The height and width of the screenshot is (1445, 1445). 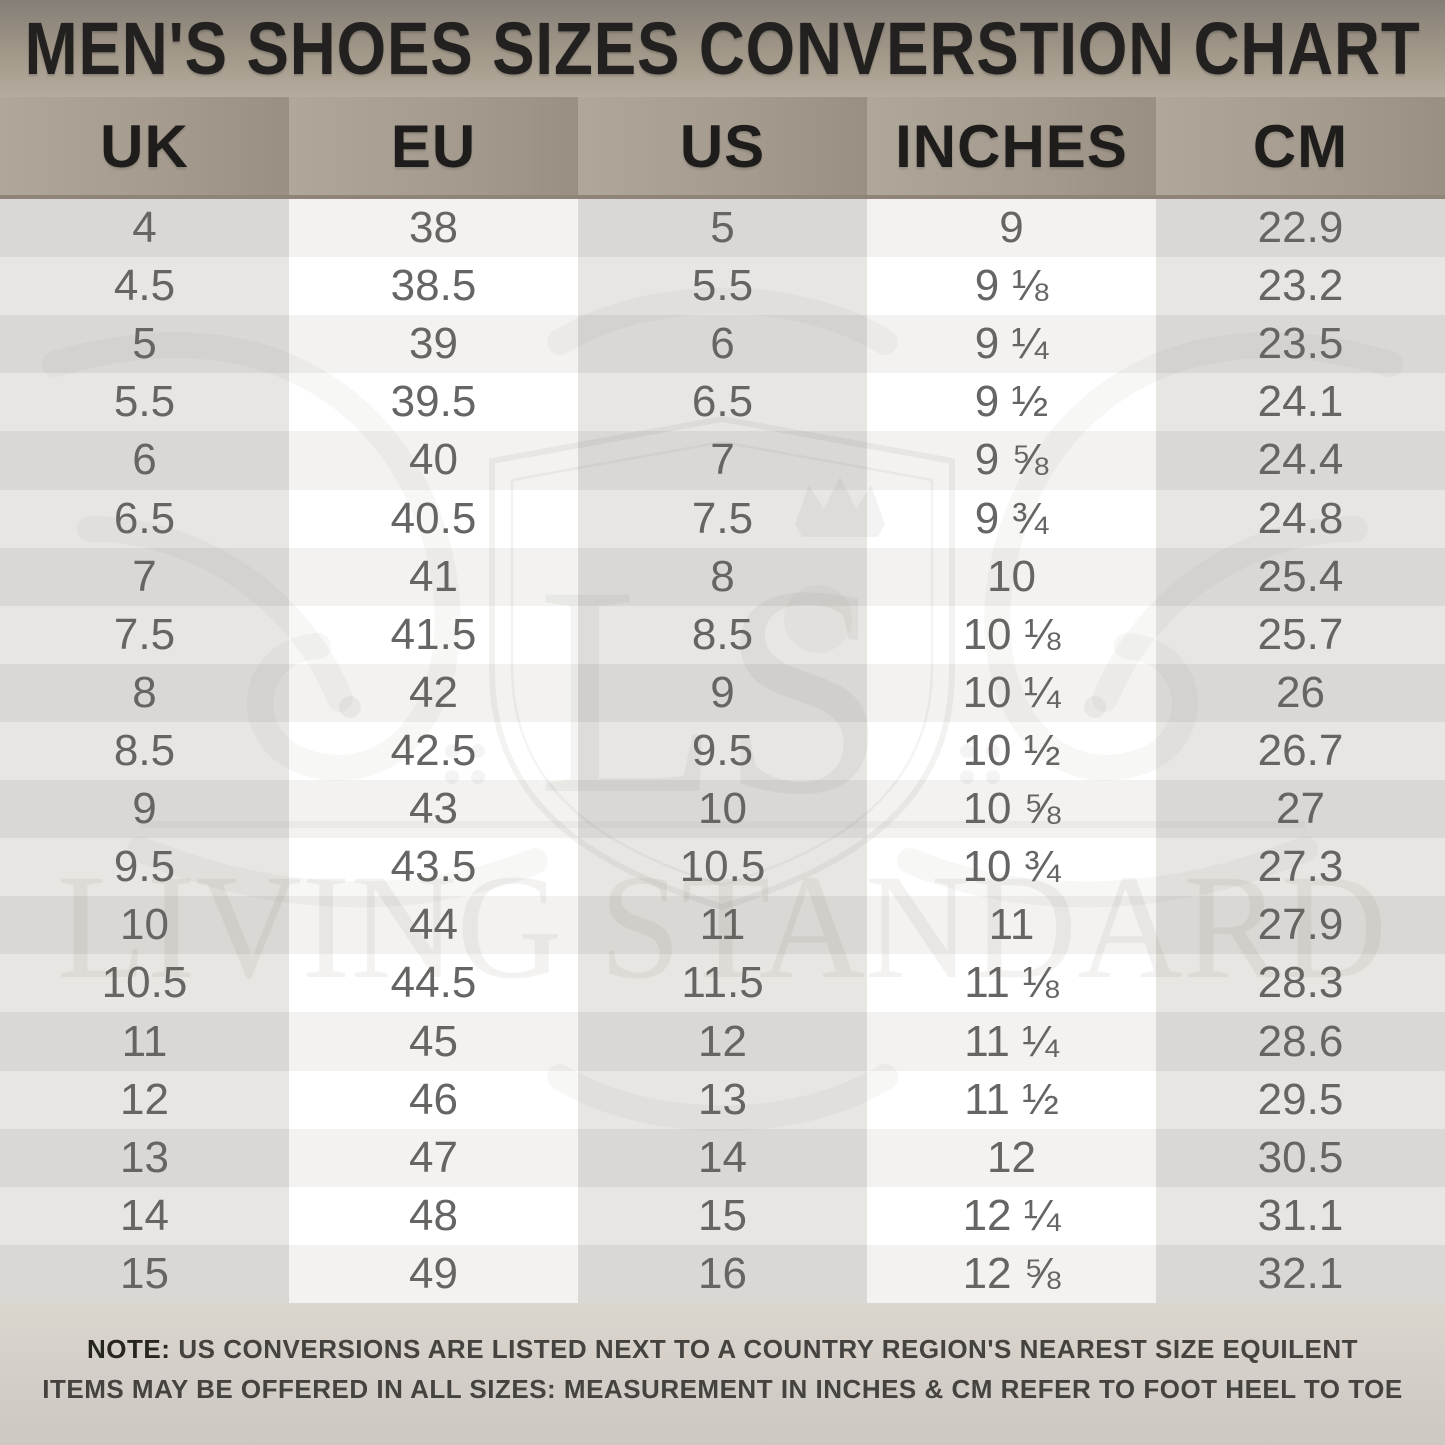 I want to click on table-cell: 41, so click(x=433, y=576).